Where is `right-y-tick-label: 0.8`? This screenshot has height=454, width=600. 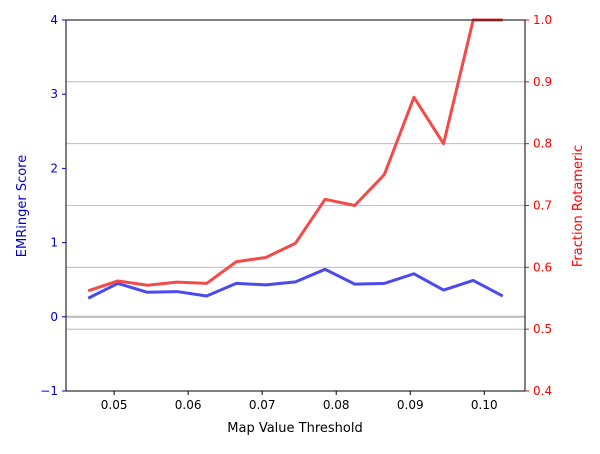 right-y-tick-label: 0.8 is located at coordinates (542, 144).